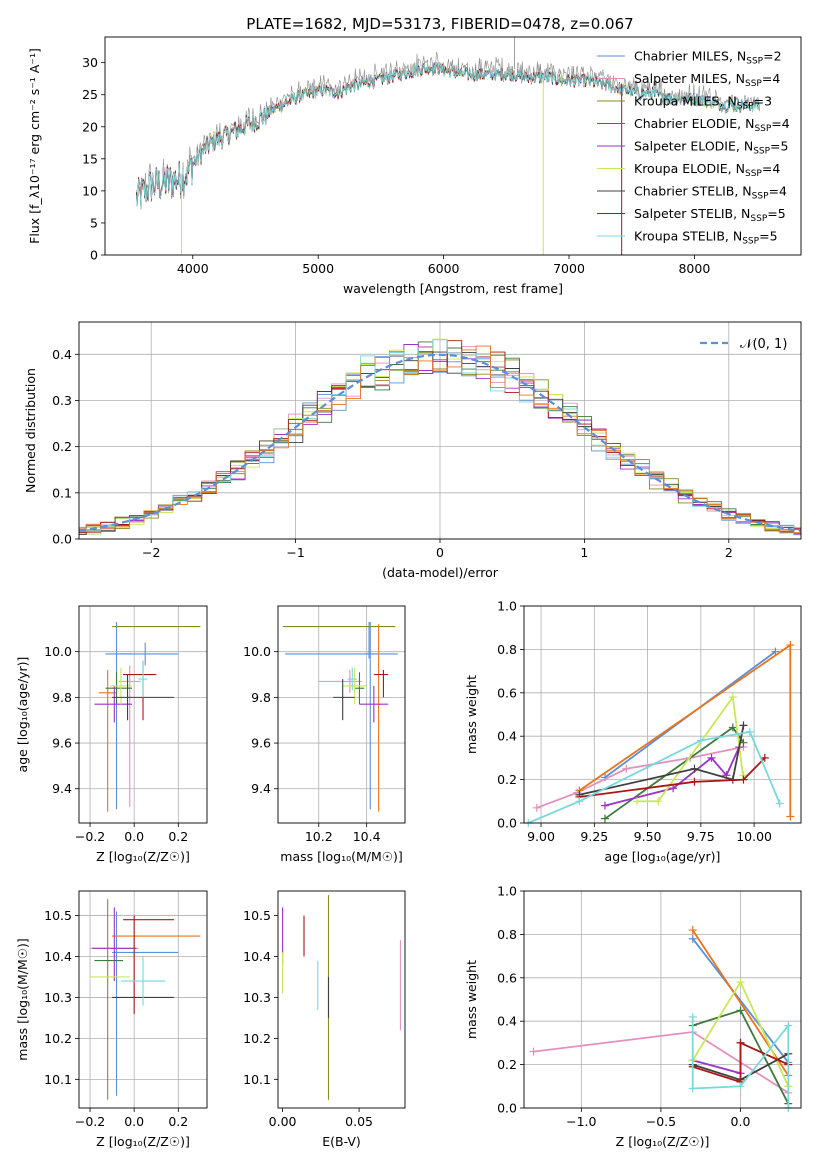 This screenshot has width=819, height=1170. What do you see at coordinates (448, 135) in the screenshot?
I see `model-spectrum-line` at bounding box center [448, 135].